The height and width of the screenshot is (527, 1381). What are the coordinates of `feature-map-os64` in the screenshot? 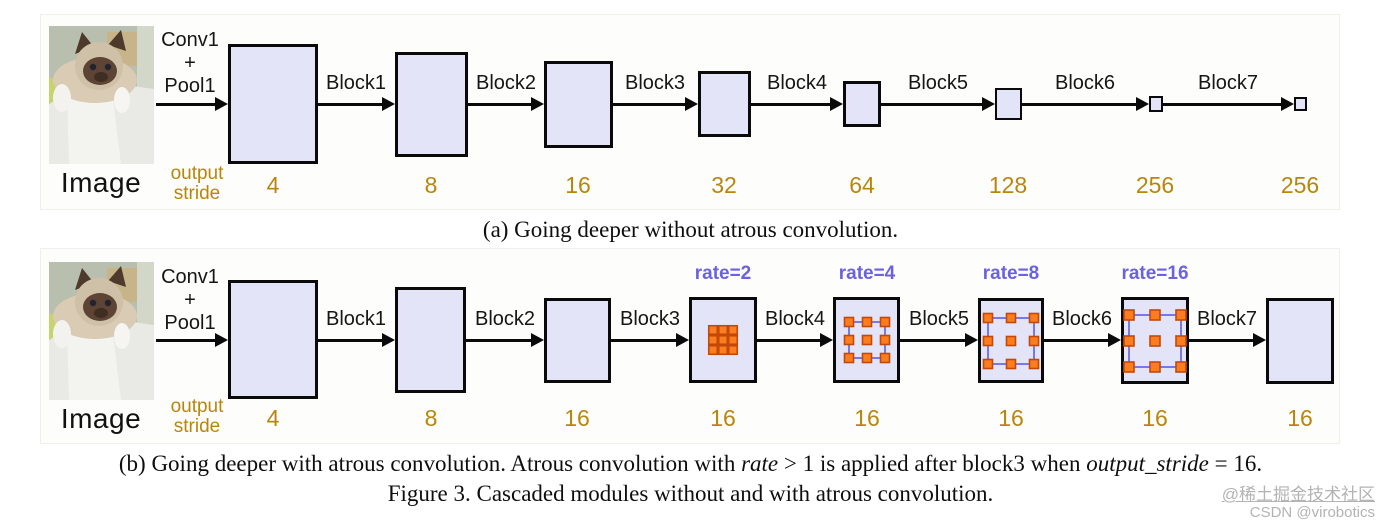 It's located at (862, 104).